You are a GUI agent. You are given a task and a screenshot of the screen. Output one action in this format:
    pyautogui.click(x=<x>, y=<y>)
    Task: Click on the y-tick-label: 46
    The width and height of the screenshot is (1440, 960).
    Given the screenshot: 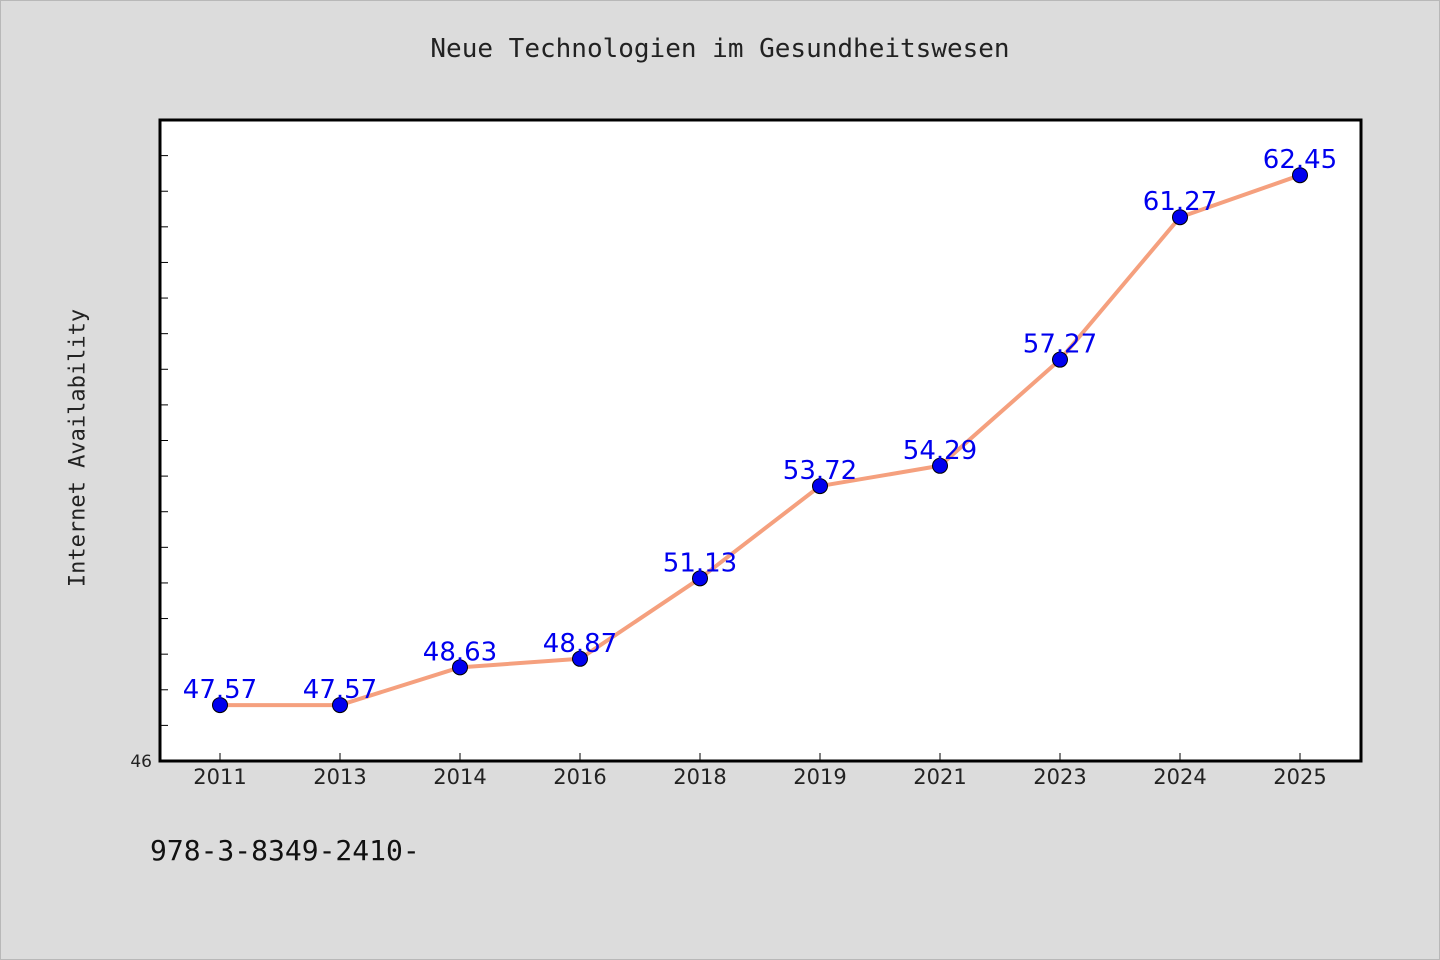 What is the action you would take?
    pyautogui.click(x=141, y=762)
    